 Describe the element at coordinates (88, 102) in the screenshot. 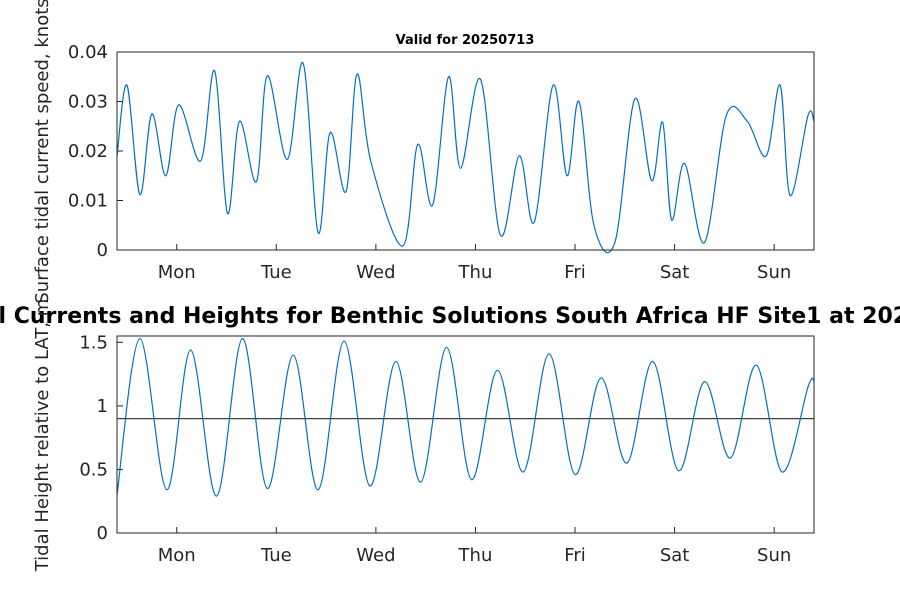

I see `current-speed-y-tick-label: 0.03` at that location.